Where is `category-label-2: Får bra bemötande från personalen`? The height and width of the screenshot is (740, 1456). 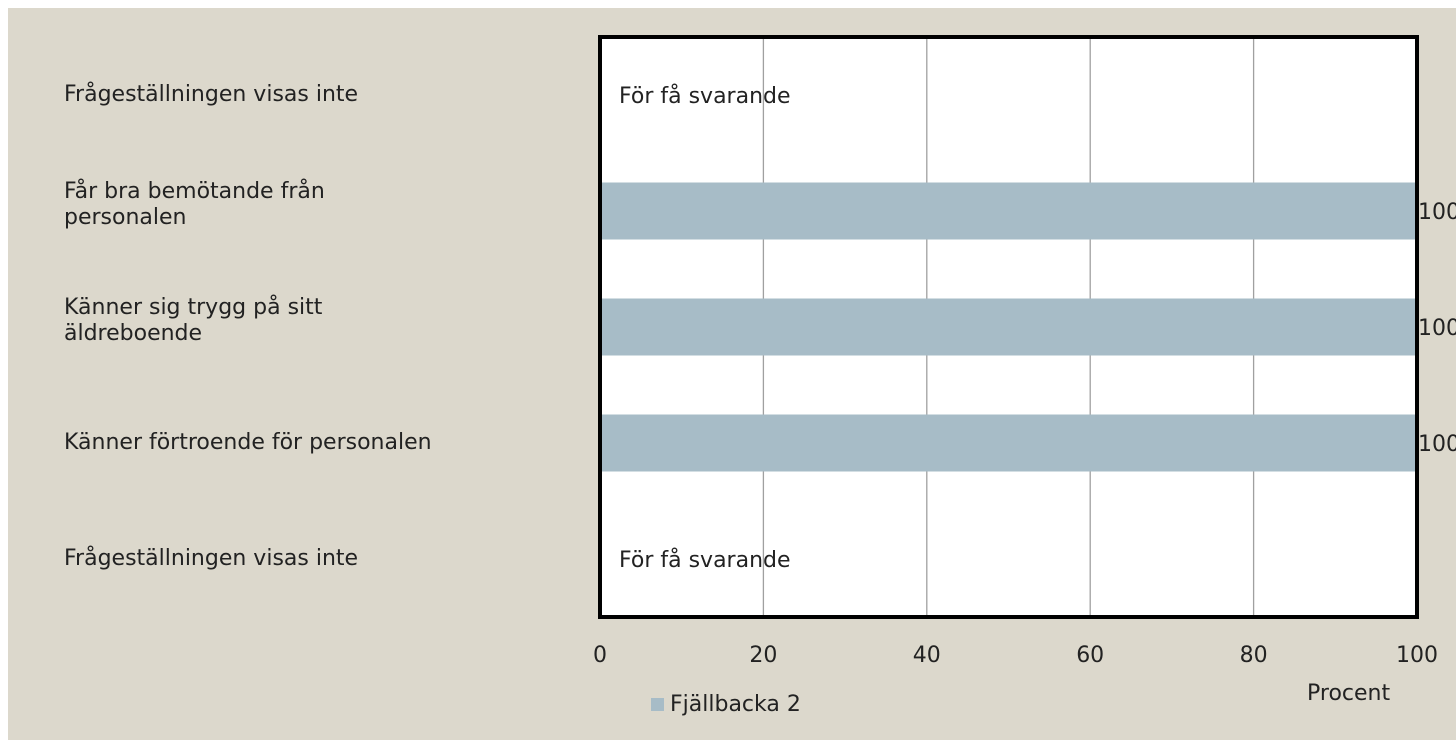 category-label-2: Får bra bemötande från personalen is located at coordinates (194, 204).